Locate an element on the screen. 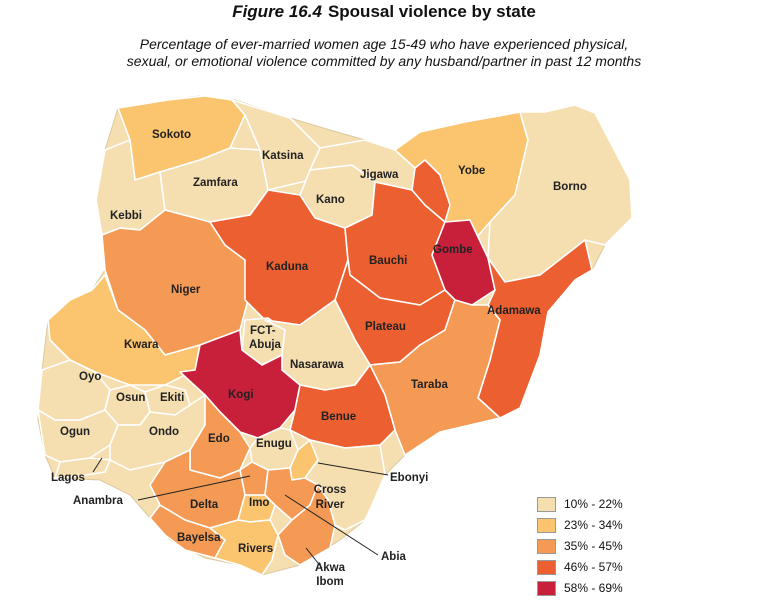  legend-label: 58% - 69% is located at coordinates (593, 588).